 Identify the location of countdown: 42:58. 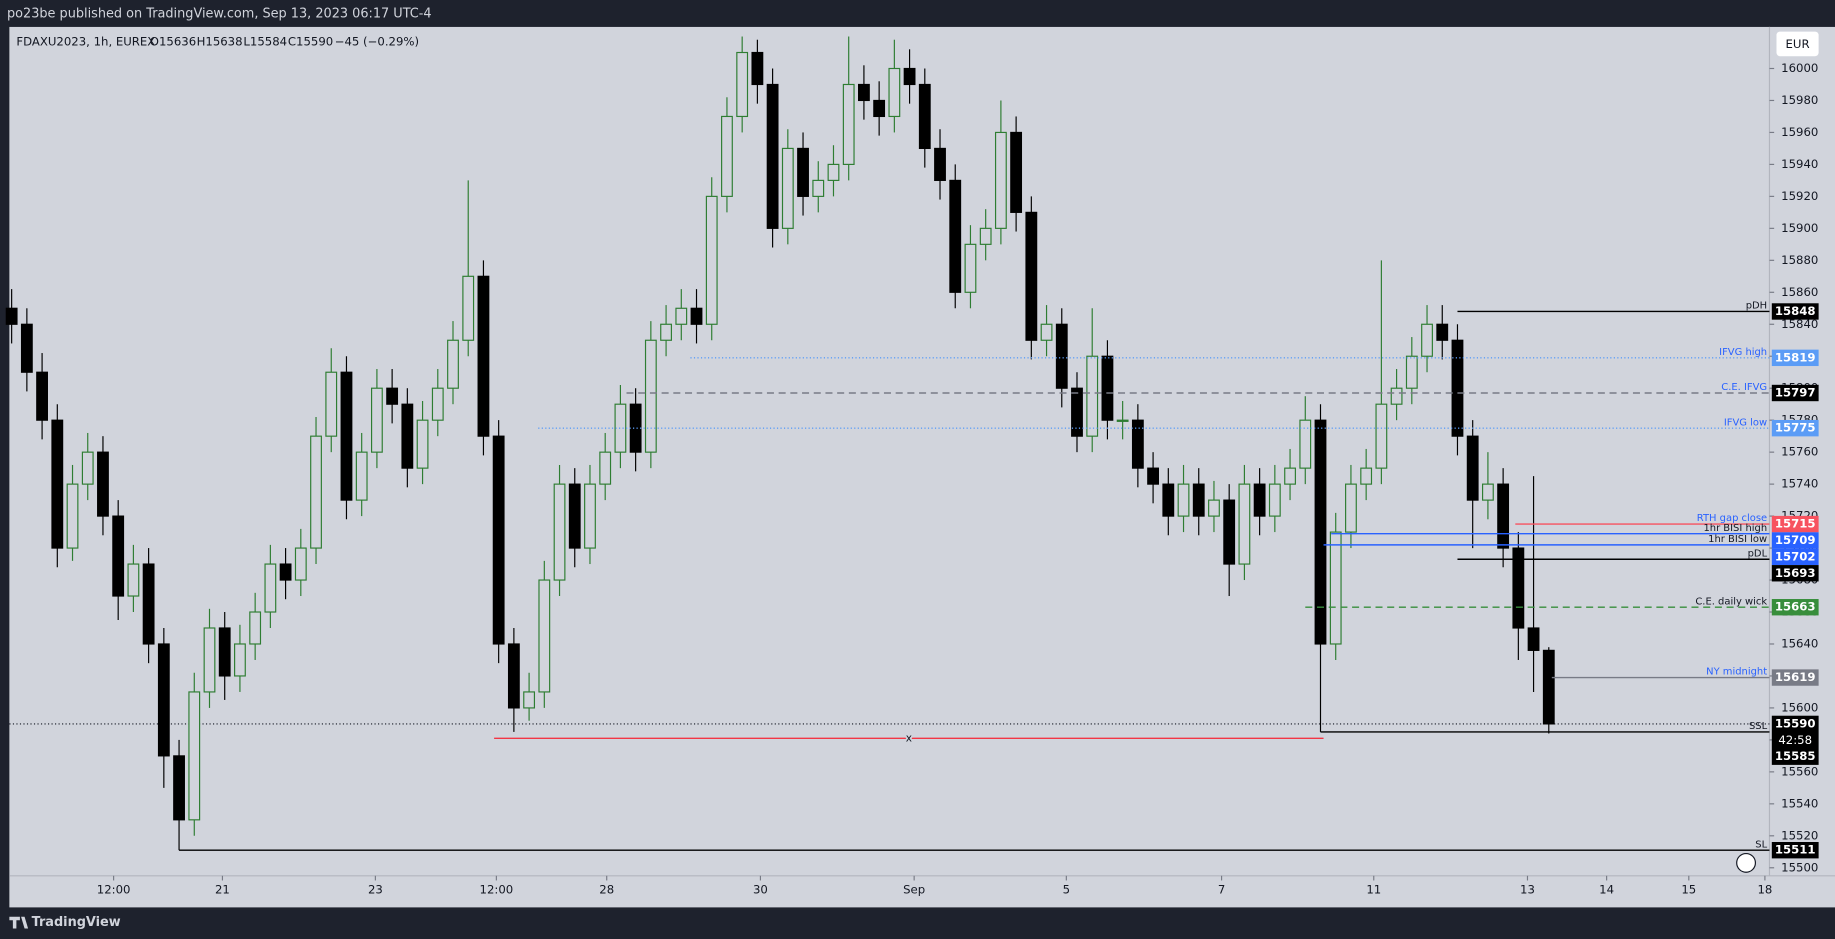
(1795, 740).